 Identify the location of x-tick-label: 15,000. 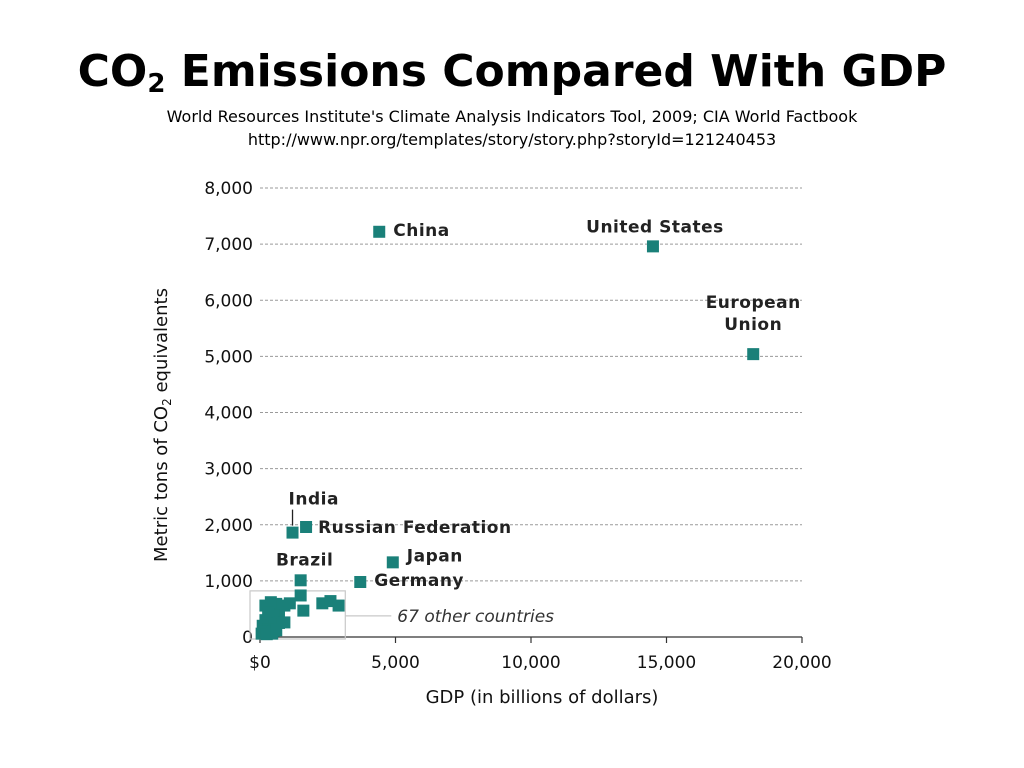
(666, 663).